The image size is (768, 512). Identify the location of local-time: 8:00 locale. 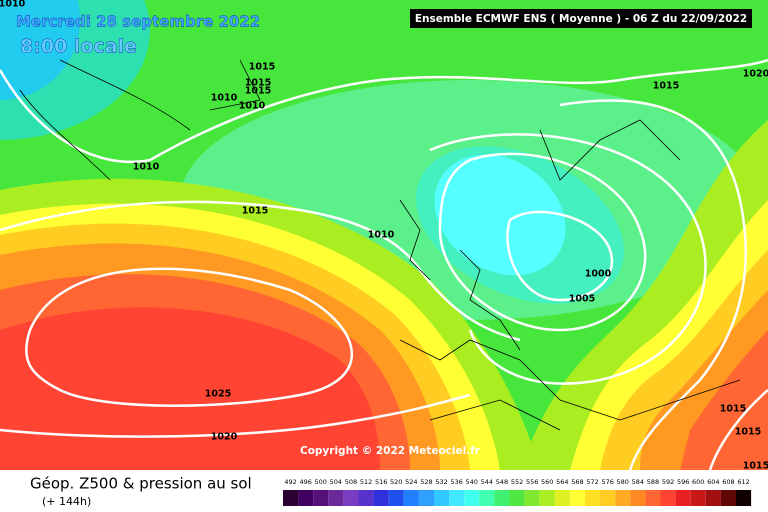
(78, 47).